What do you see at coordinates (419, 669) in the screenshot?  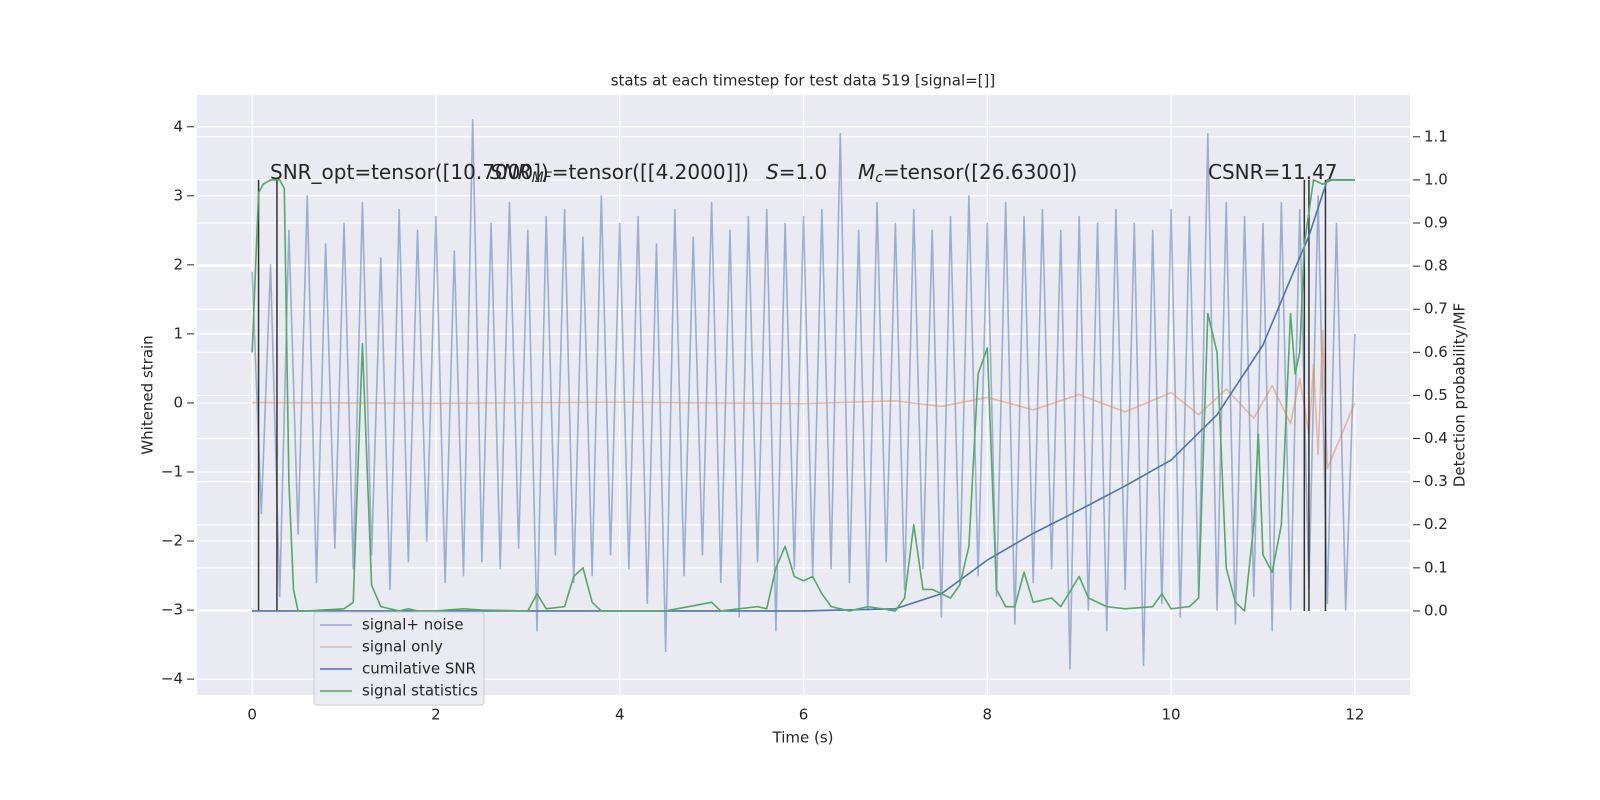 I see `legend-label: cumilative SNR` at bounding box center [419, 669].